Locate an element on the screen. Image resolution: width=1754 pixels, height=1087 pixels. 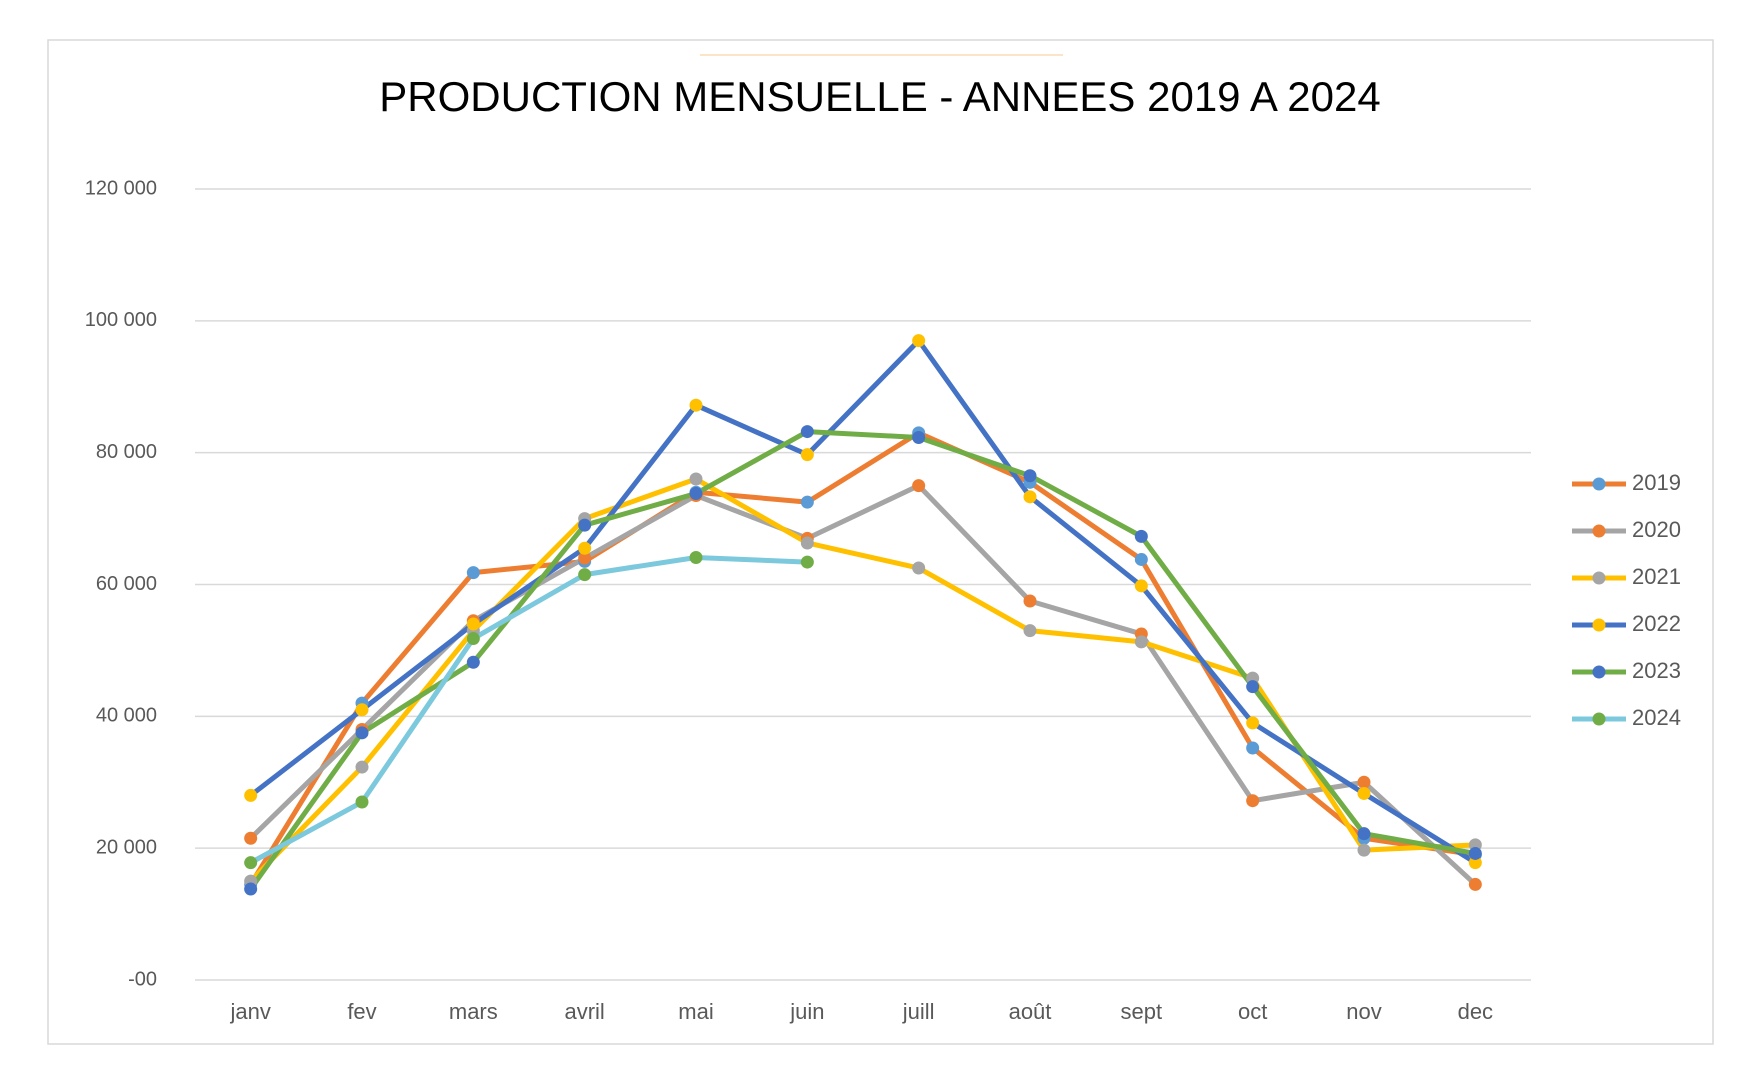
y-tick-label: 60 000 is located at coordinates (126, 584).